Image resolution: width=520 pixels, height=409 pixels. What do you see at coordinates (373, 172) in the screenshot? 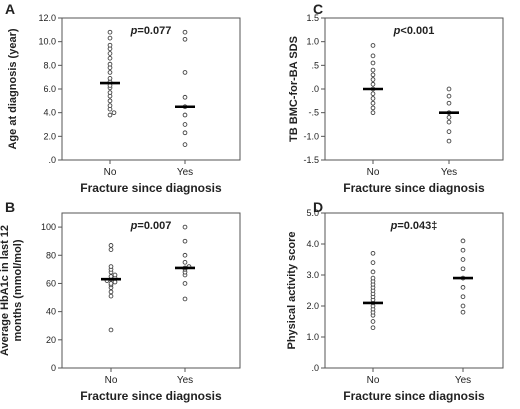
I see `x-category-label: No` at bounding box center [373, 172].